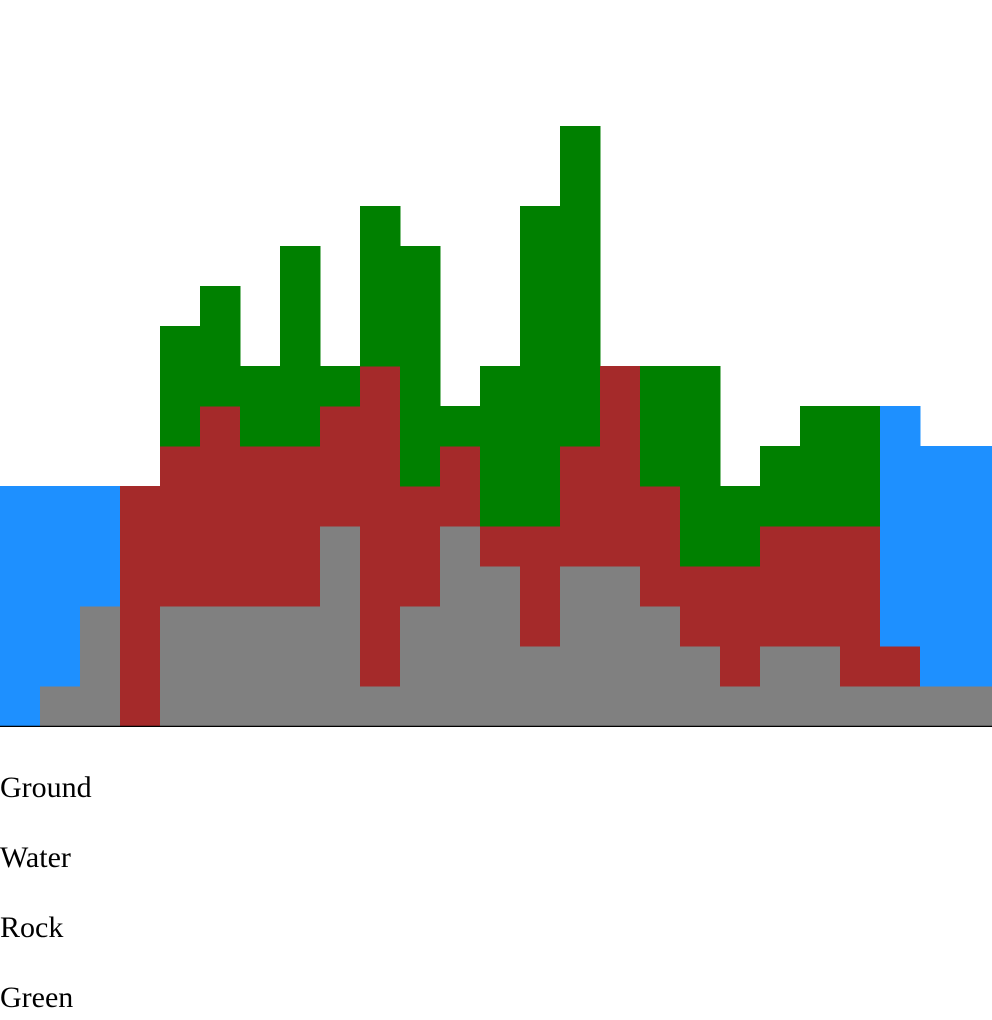  I want to click on legend-rock: Rock, so click(32, 927).